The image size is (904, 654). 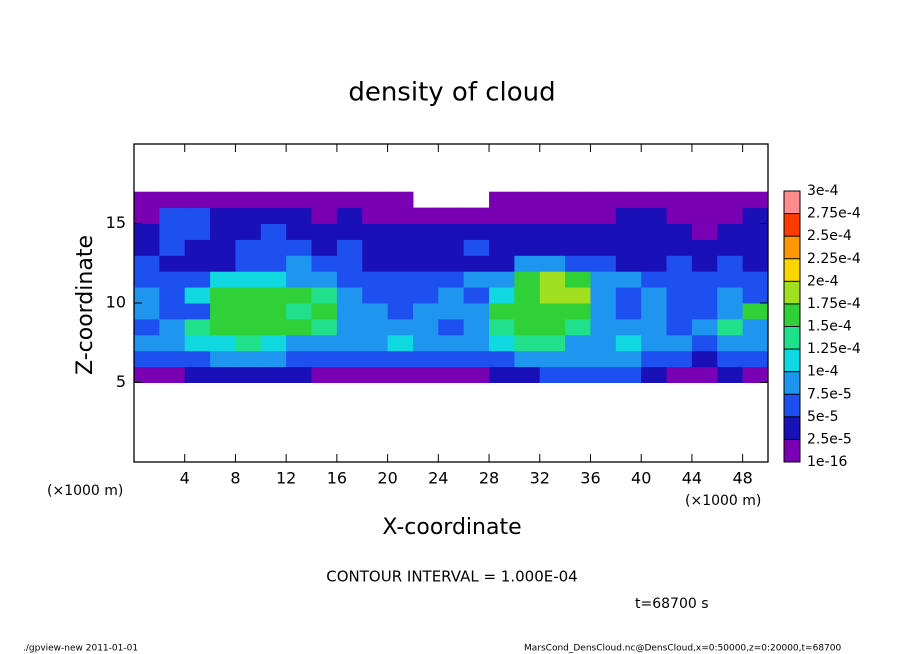 What do you see at coordinates (121, 381) in the screenshot?
I see `y-tick-label: 5` at bounding box center [121, 381].